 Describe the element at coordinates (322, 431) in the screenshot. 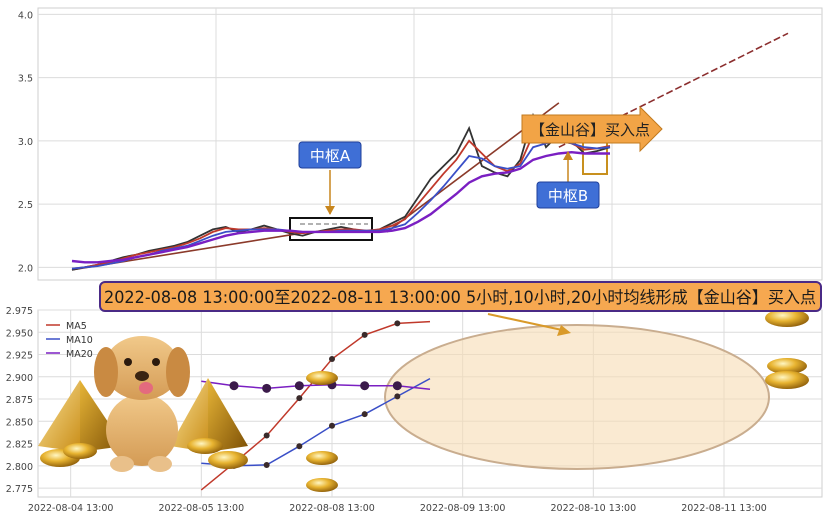

I see `ingot-icons-left` at that location.